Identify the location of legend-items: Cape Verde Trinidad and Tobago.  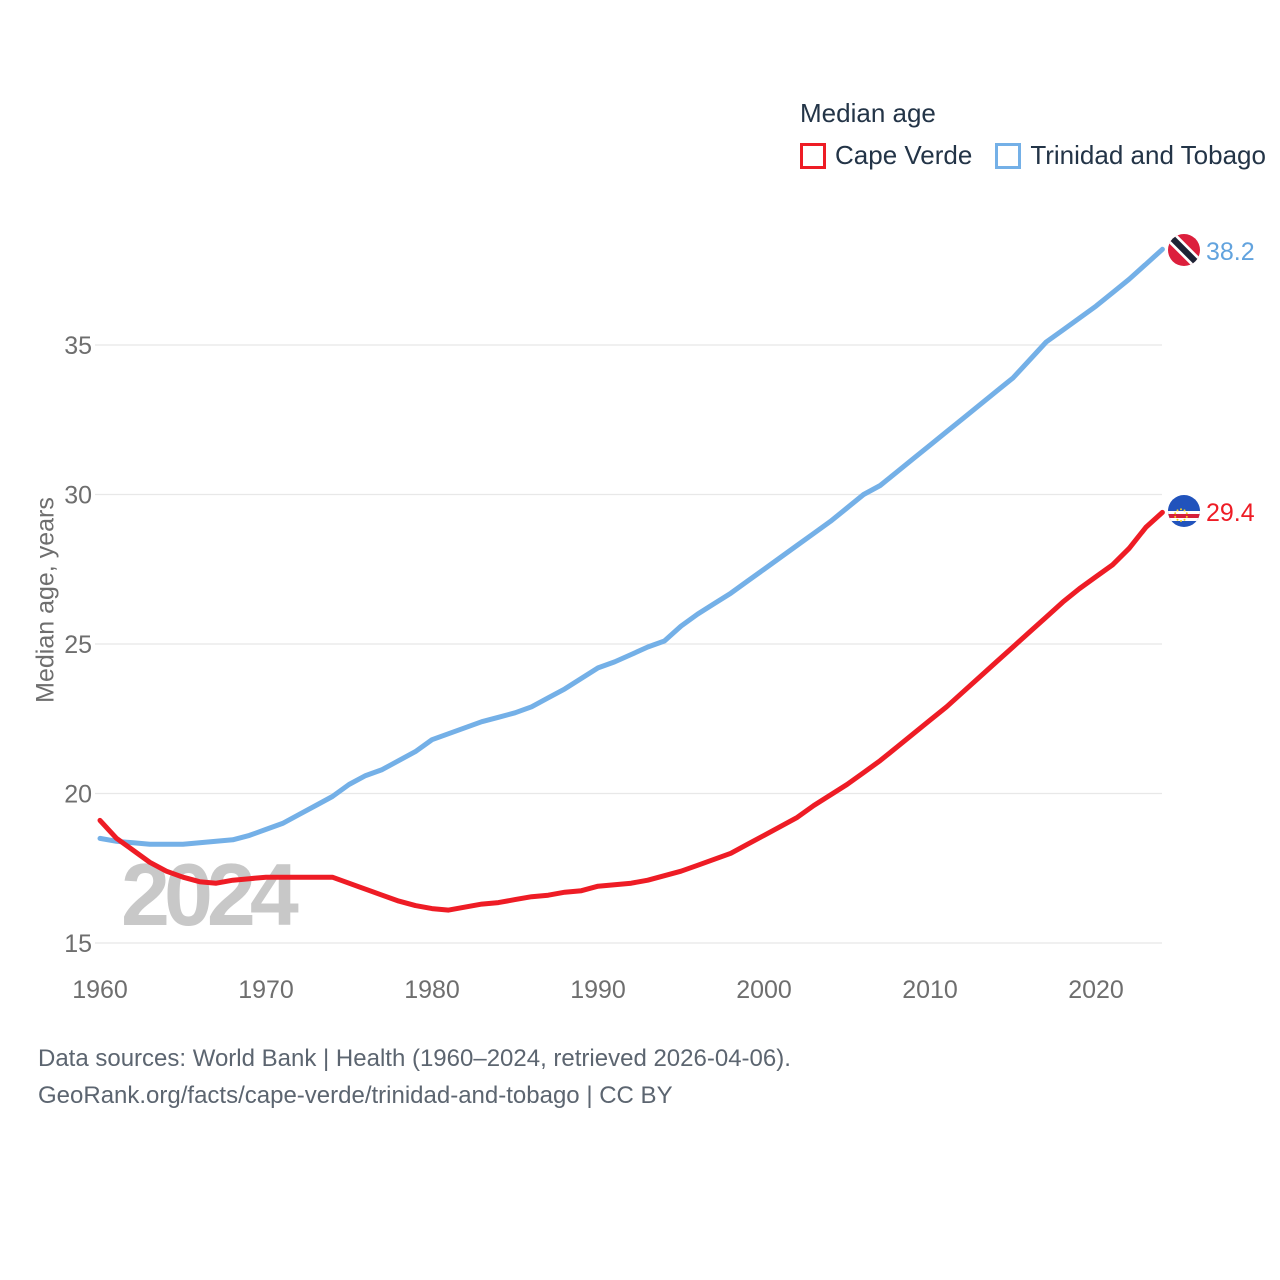
(1033, 155).